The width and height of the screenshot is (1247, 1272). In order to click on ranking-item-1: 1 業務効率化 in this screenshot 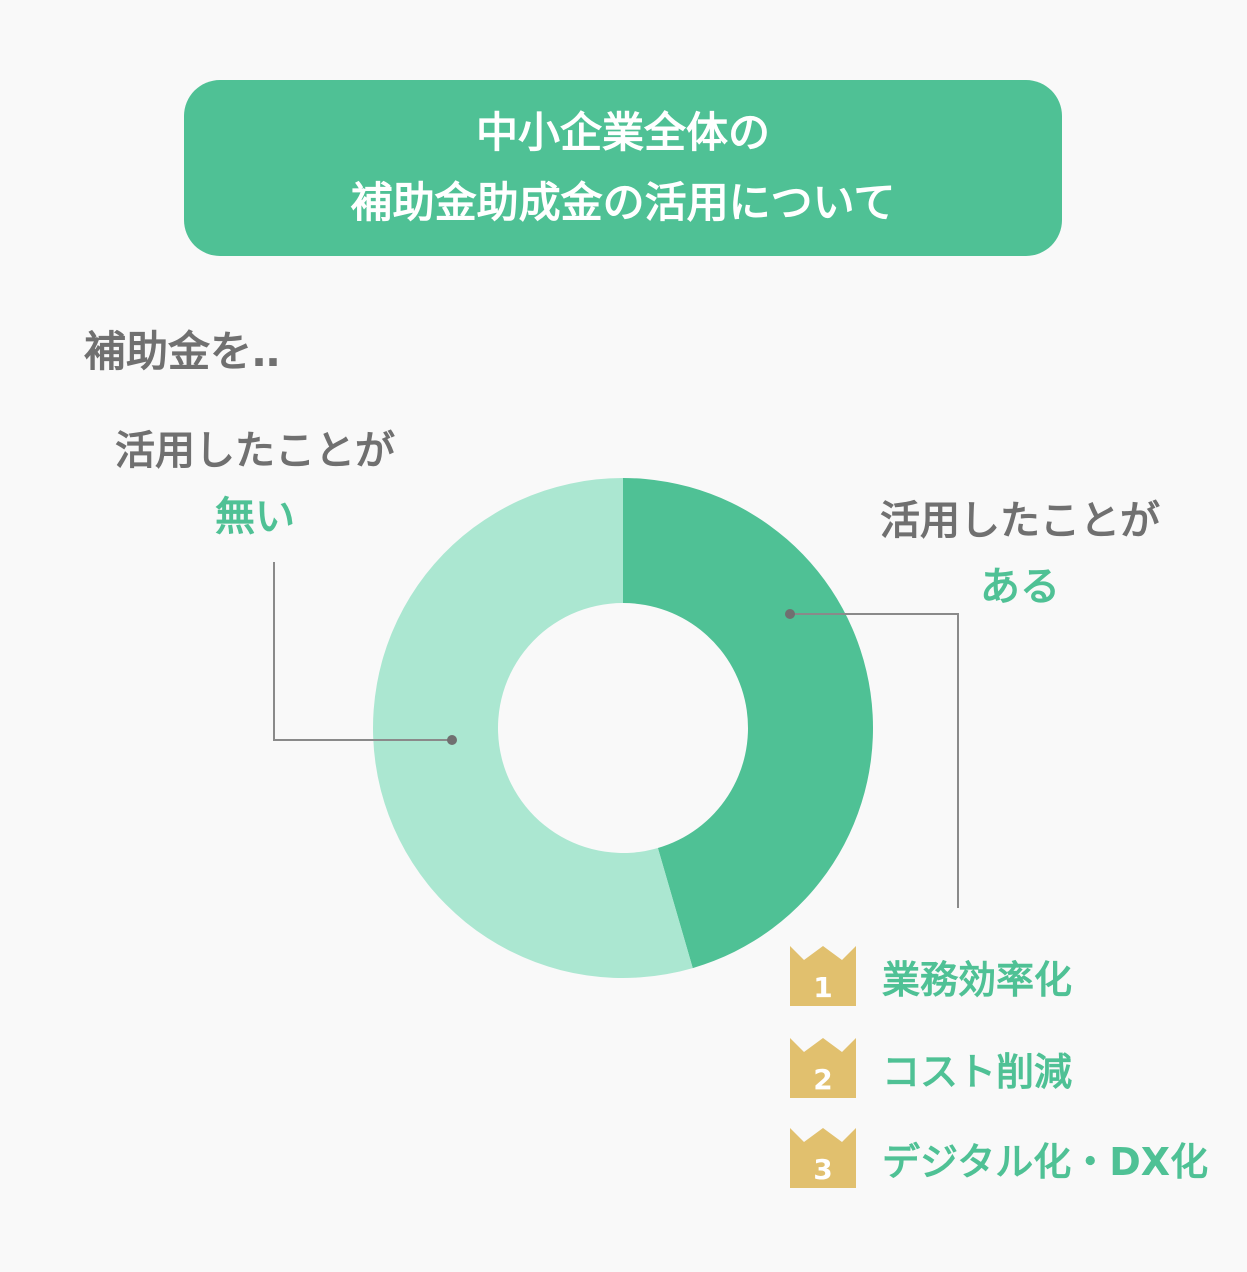, I will do `click(931, 976)`.